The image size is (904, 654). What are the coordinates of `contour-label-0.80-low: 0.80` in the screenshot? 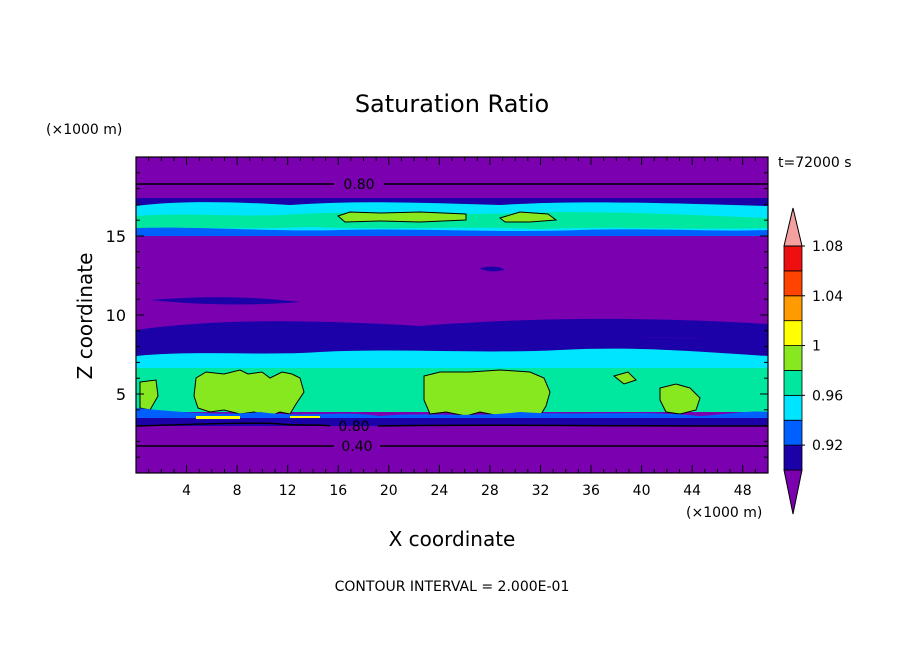 It's located at (353, 427).